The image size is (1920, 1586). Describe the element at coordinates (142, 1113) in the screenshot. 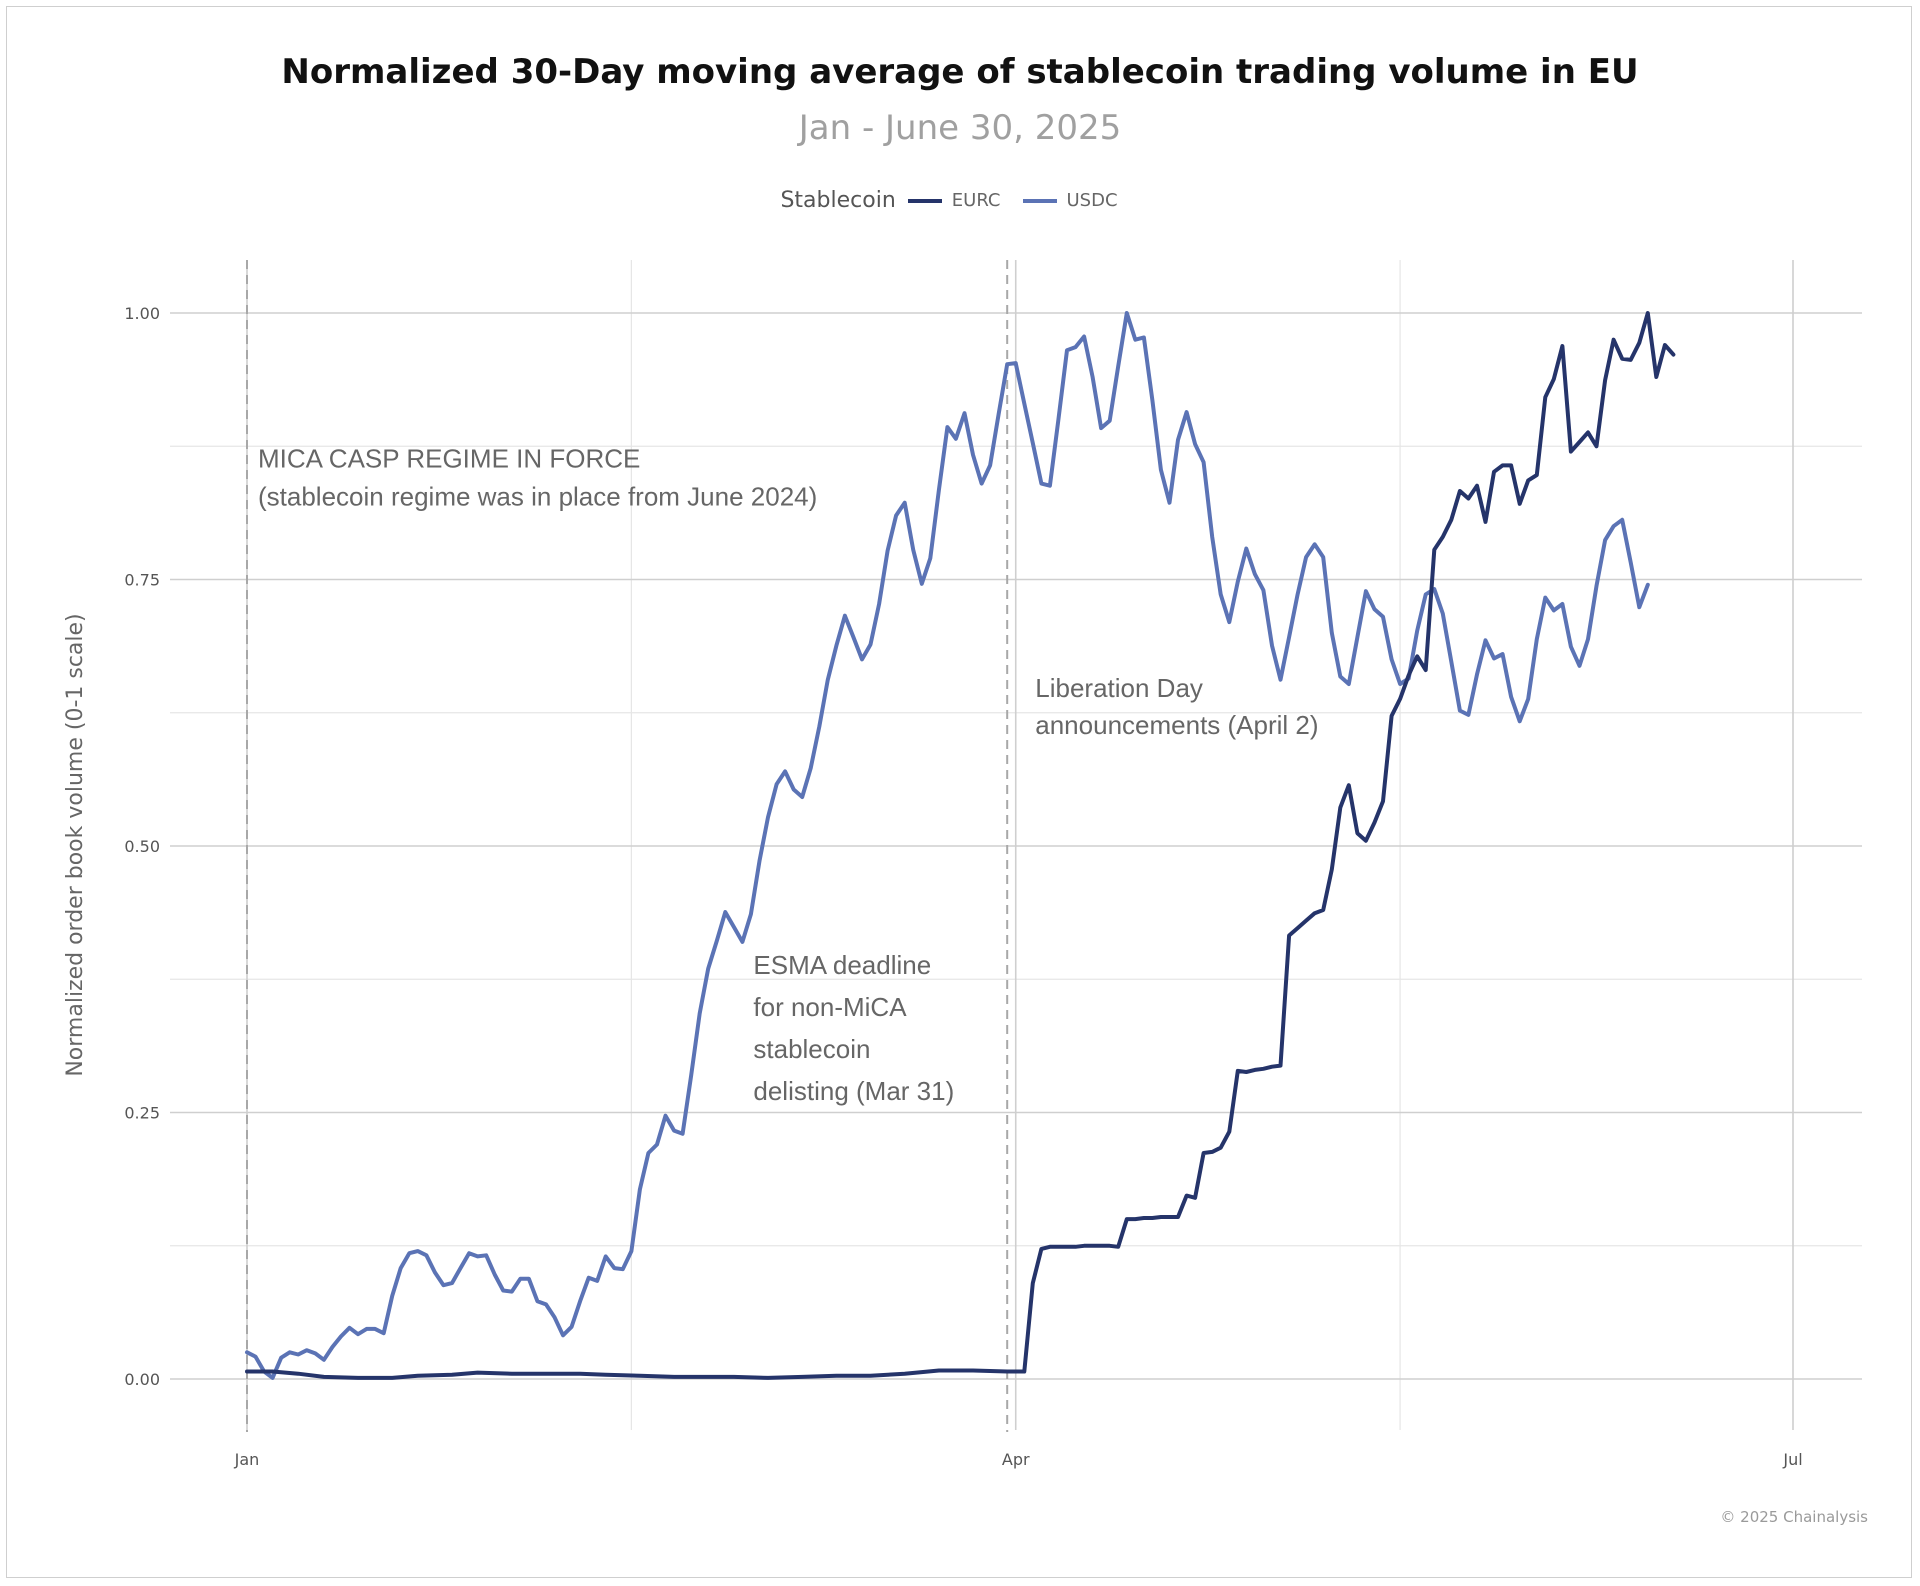

I see `y-tick-label: 0.25` at that location.